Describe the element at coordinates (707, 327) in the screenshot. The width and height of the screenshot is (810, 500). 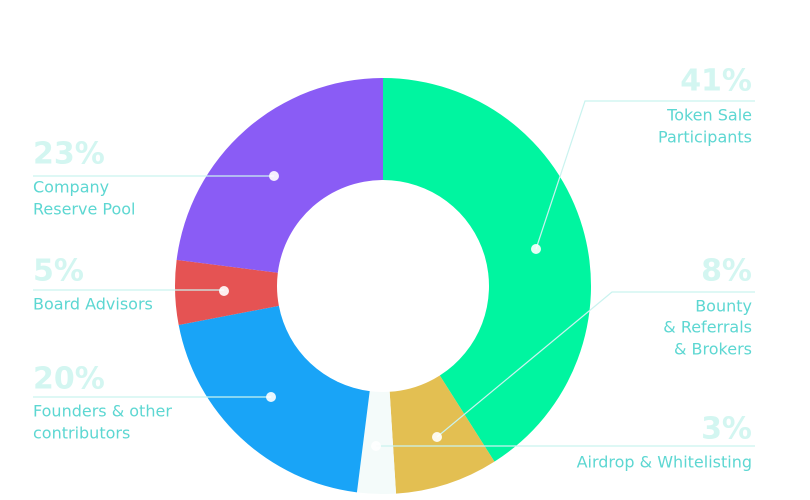
I see `category-label: & Referrals` at that location.